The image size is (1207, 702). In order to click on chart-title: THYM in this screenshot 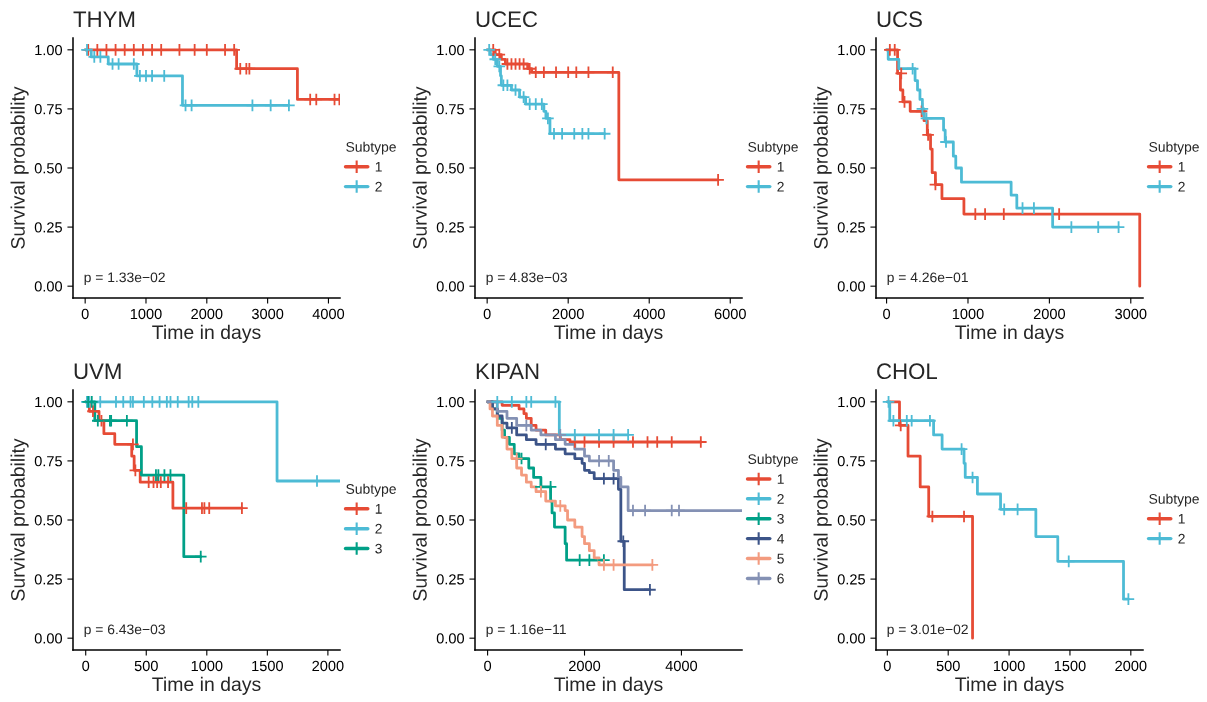, I will do `click(104, 19)`.